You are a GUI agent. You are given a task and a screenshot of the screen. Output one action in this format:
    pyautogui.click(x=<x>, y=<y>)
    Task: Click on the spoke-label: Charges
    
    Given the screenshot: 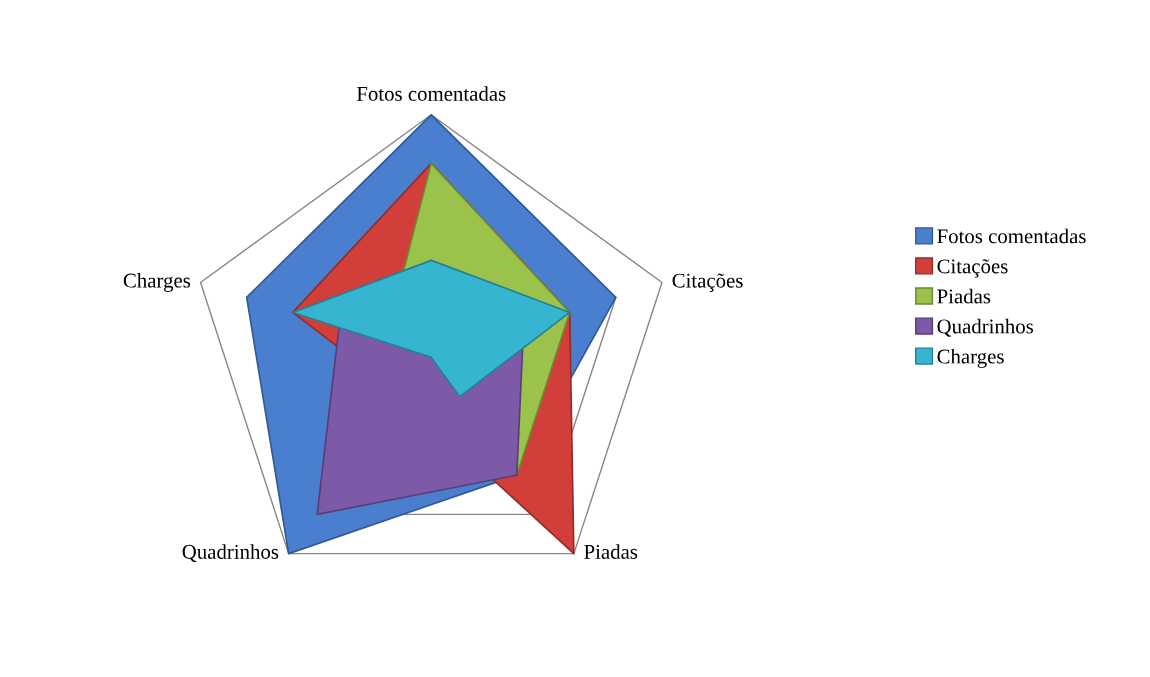 What is the action you would take?
    pyautogui.click(x=157, y=282)
    